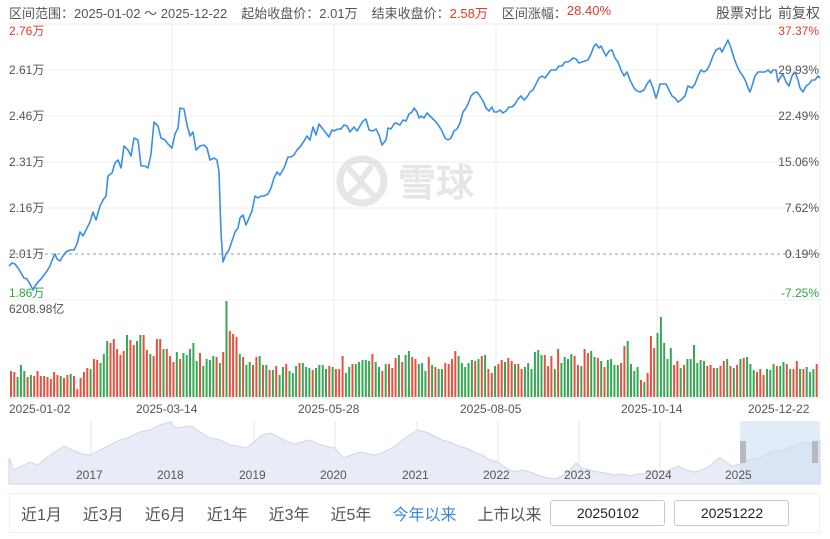 This screenshot has height=539, width=830. Describe the element at coordinates (27, 31) in the screenshot. I see `y-left-label-max: 2.76万` at that location.